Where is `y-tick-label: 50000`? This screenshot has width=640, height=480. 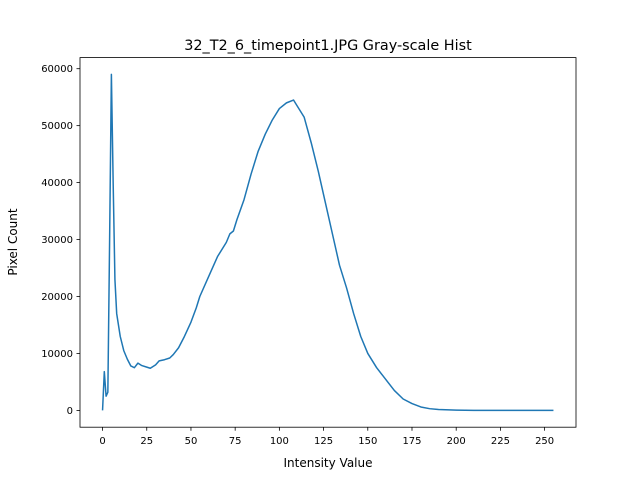
y-tick-label: 50000 is located at coordinates (57, 126).